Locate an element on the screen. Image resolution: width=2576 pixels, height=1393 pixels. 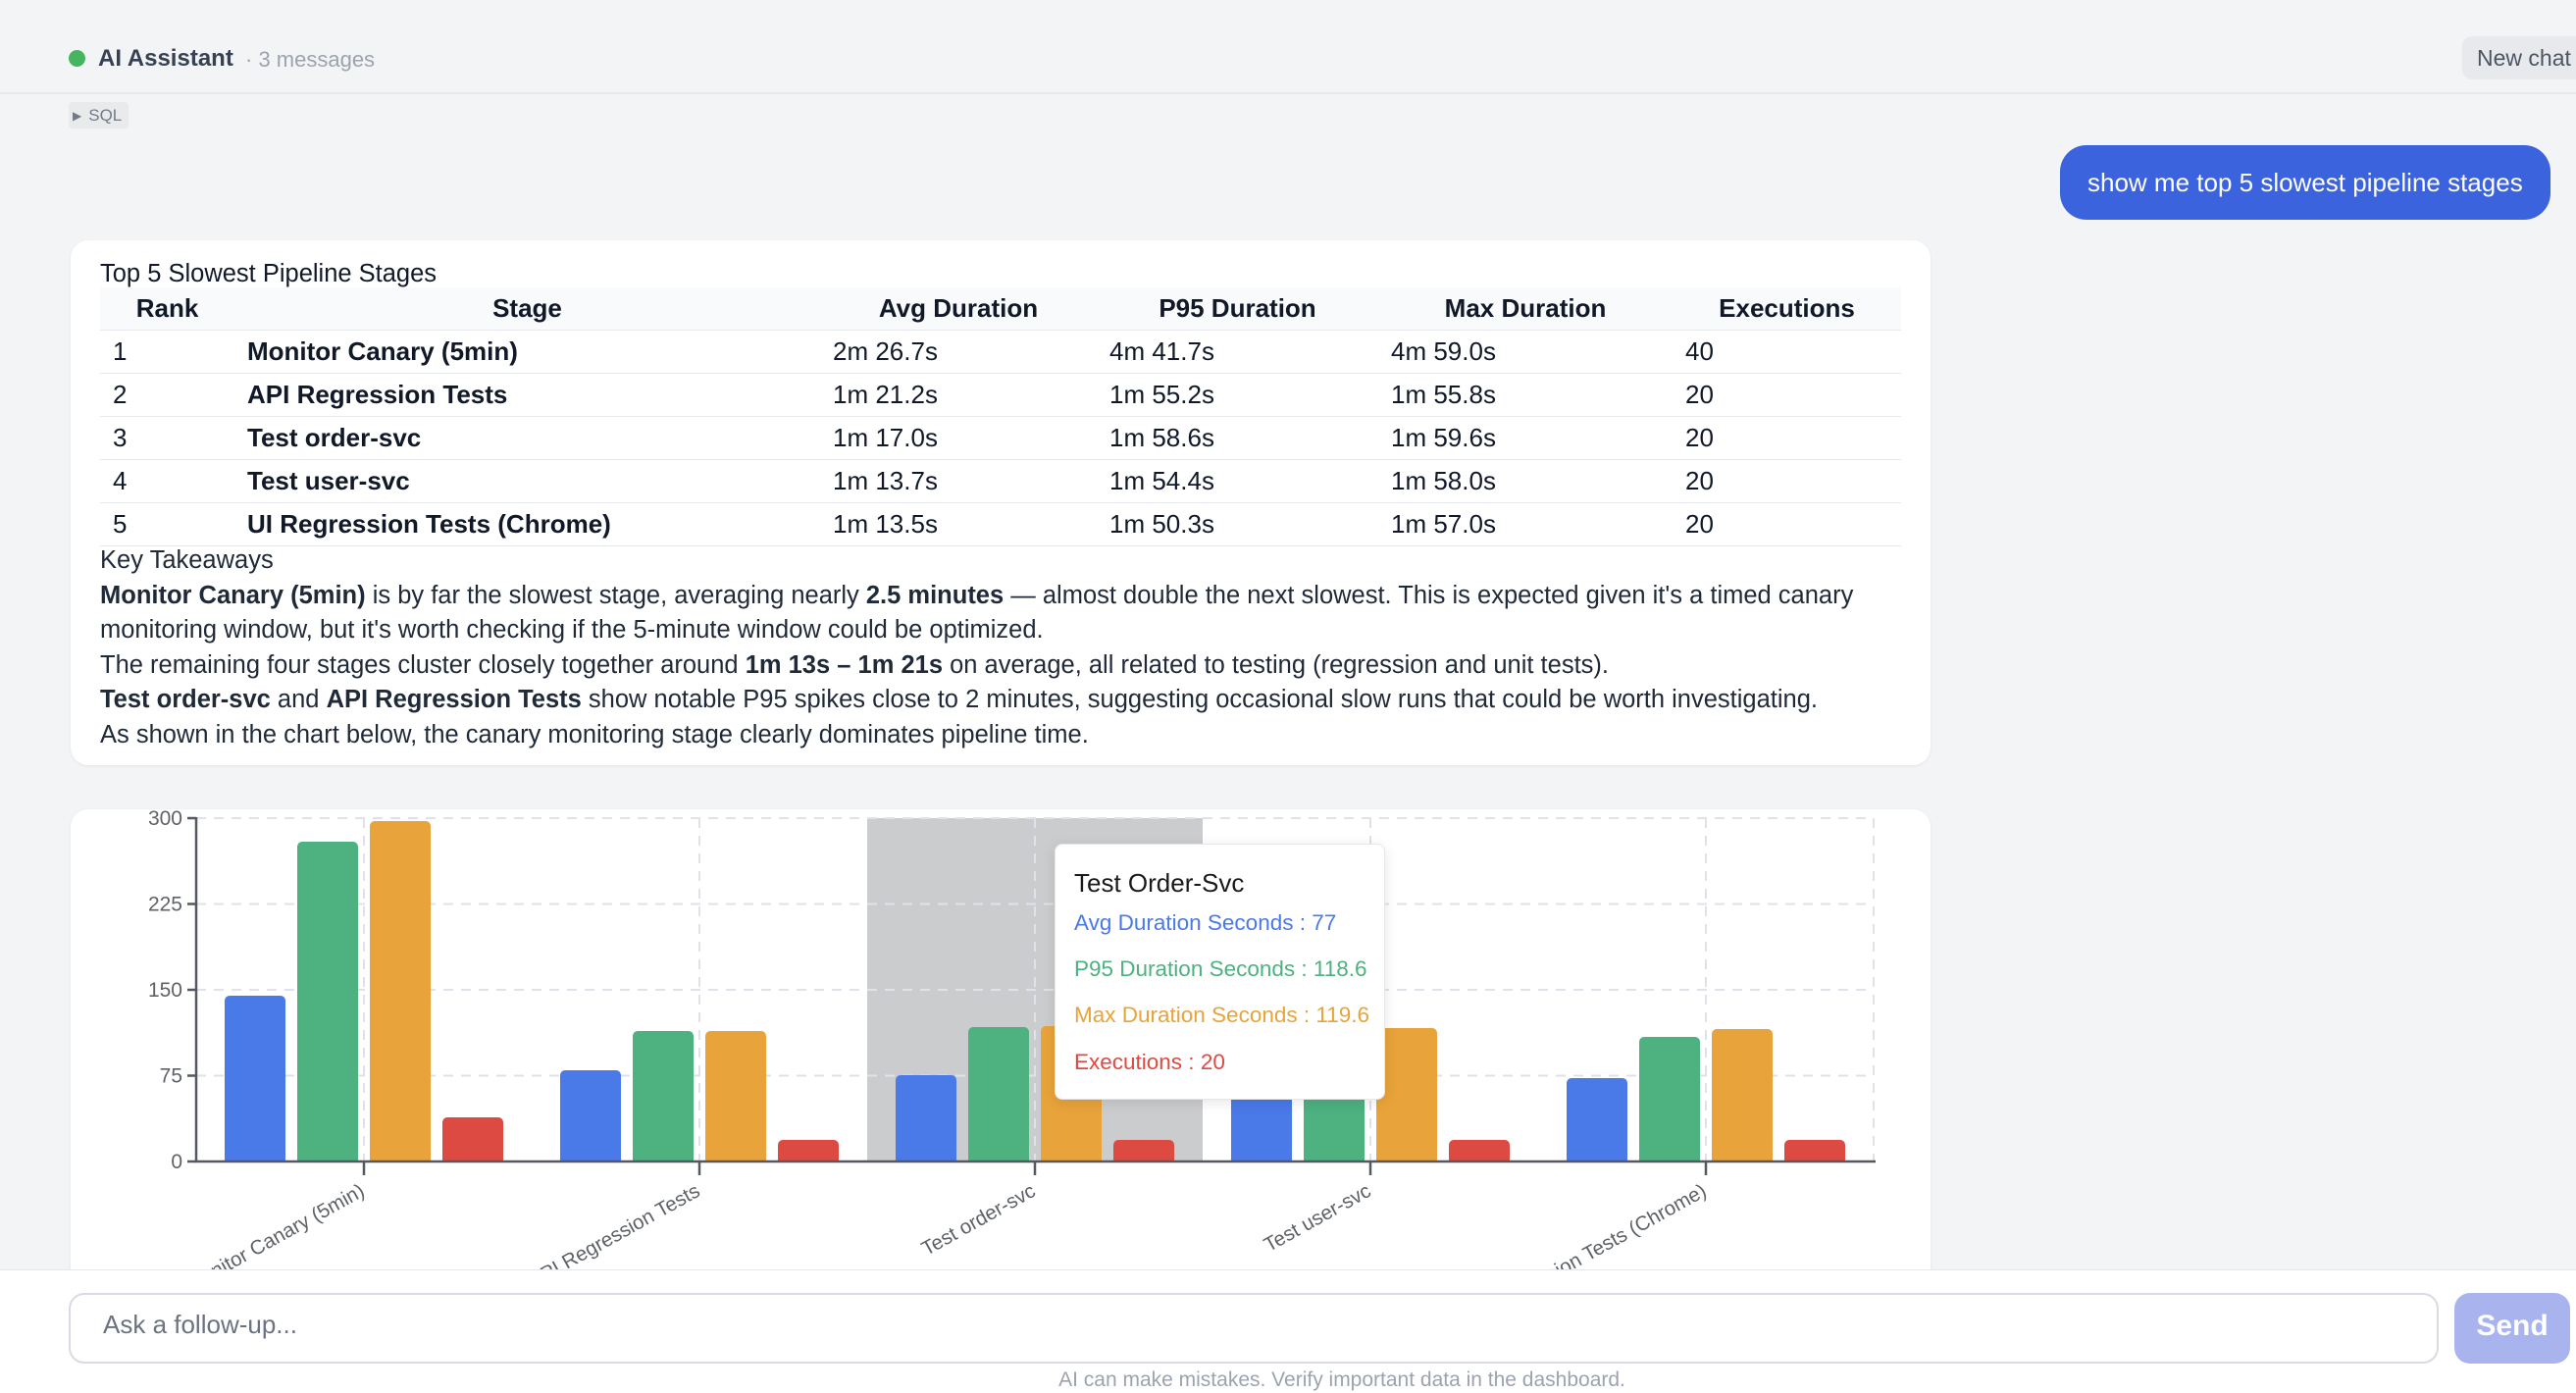
svg-text: 300 is located at coordinates (165, 818).